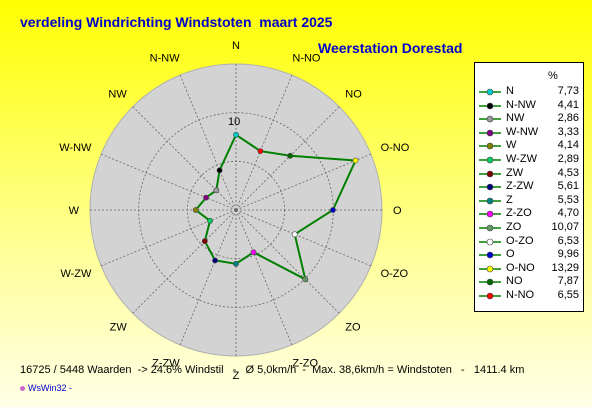 This screenshot has height=407, width=592. I want to click on legend-item-zw: ZW 4,53, so click(531, 174).